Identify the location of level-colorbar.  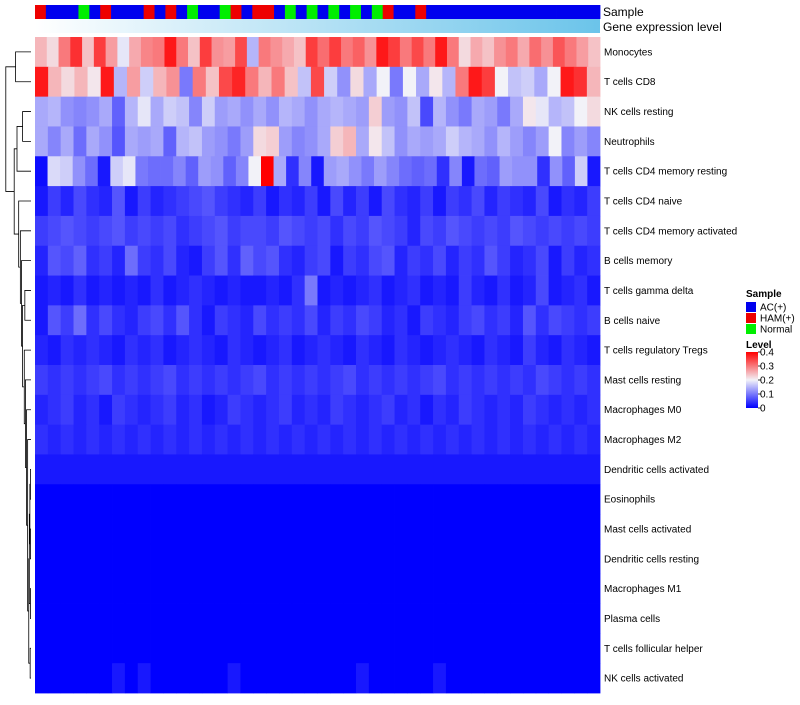
(752, 380).